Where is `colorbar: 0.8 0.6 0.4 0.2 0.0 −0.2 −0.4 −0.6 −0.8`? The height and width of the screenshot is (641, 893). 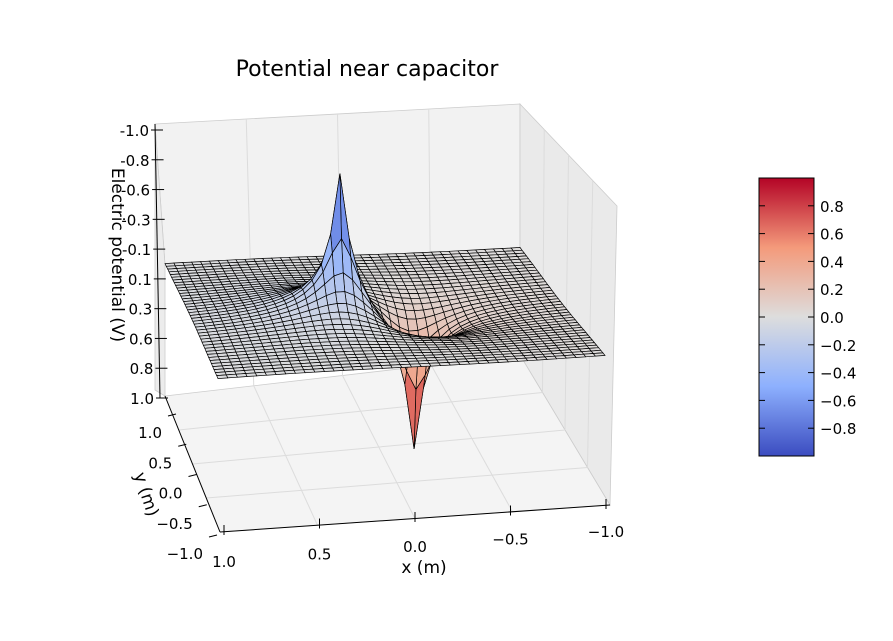
colorbar: 0.8 0.6 0.4 0.2 0.0 −0.2 −0.4 −0.6 −0.8 is located at coordinates (807, 317).